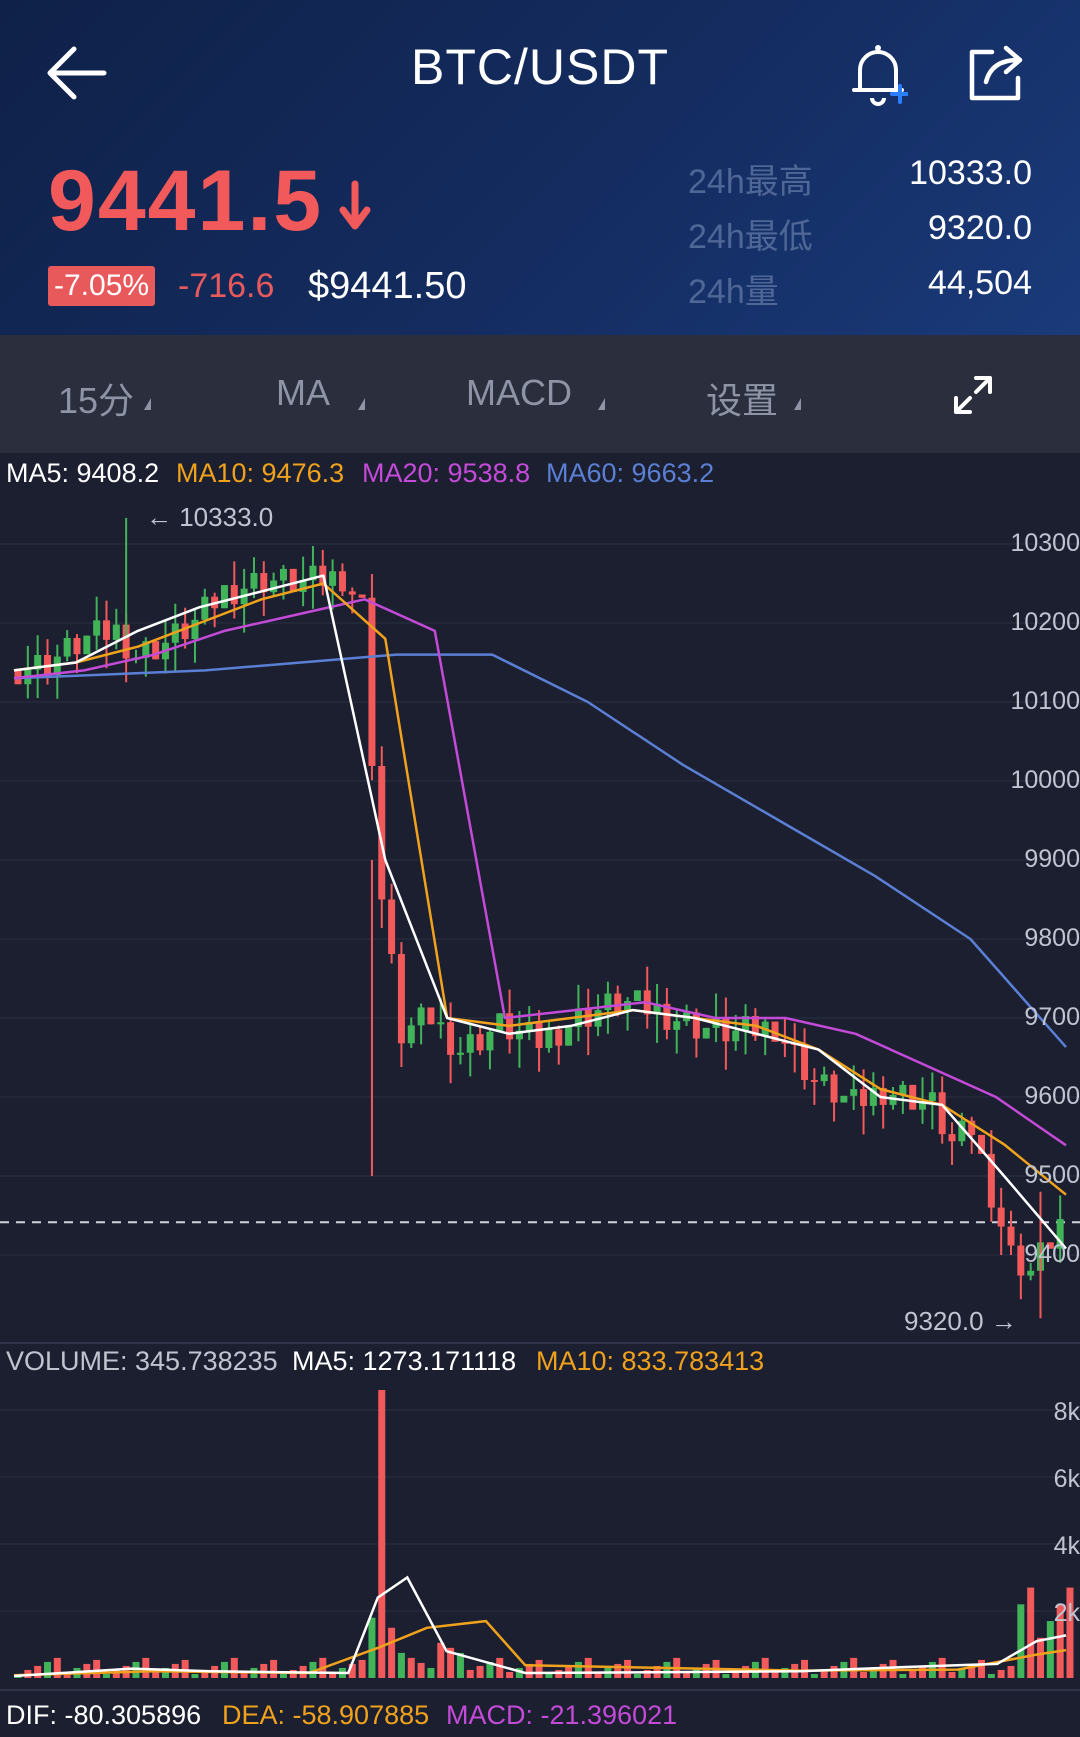 Image resolution: width=1080 pixels, height=1737 pixels. Describe the element at coordinates (303, 393) in the screenshot. I see `tab-ma: MA` at that location.